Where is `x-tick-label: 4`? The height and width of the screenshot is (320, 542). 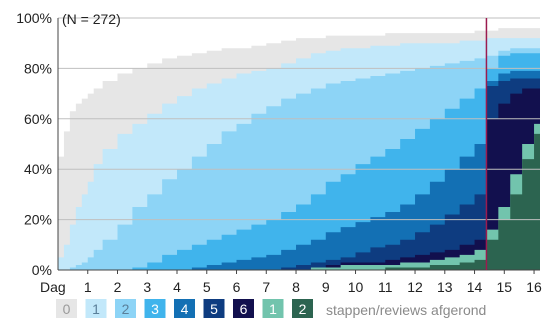 x-tick-label: 4 is located at coordinates (177, 287).